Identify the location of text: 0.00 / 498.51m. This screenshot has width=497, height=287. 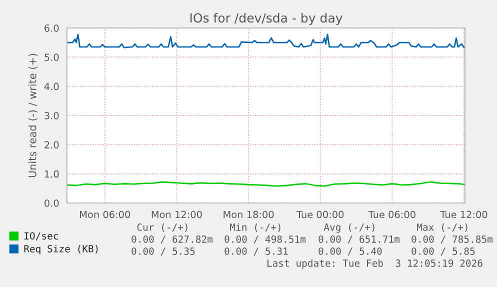
(265, 239).